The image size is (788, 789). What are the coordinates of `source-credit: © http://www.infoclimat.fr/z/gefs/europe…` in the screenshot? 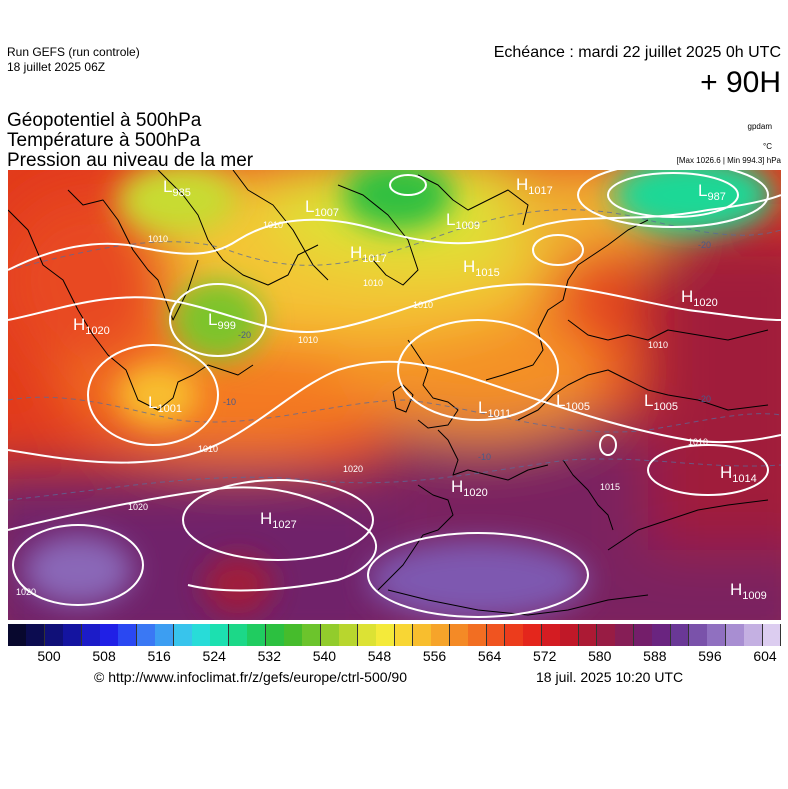 It's located at (251, 677).